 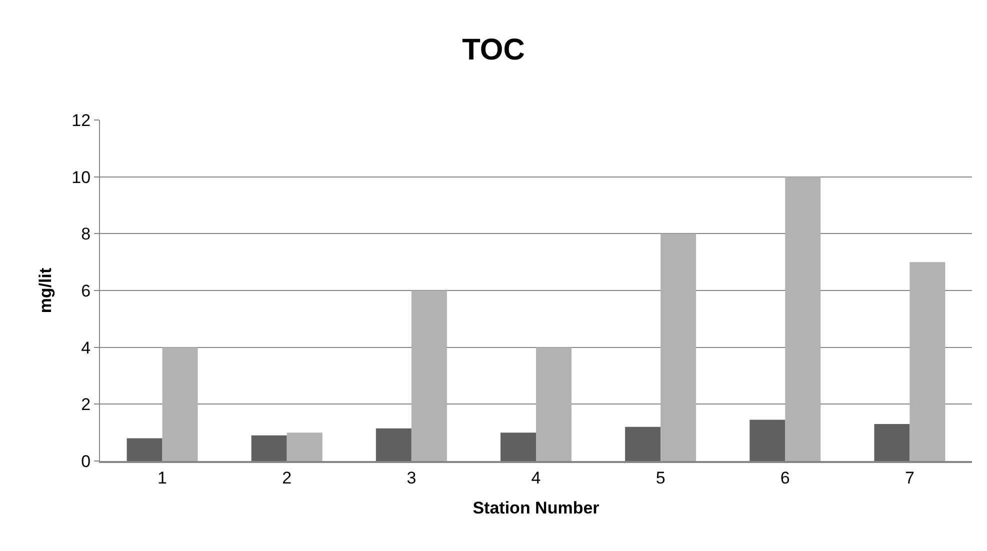 What do you see at coordinates (86, 290) in the screenshot?
I see `y-tick-label: 6` at bounding box center [86, 290].